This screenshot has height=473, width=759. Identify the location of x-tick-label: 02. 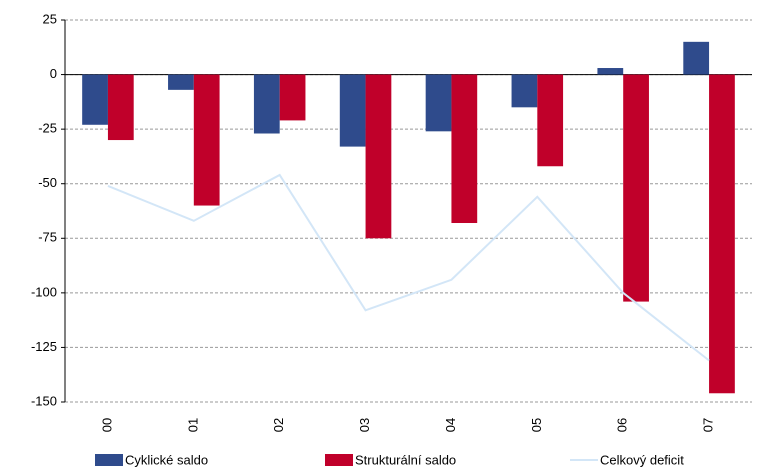
(278, 425).